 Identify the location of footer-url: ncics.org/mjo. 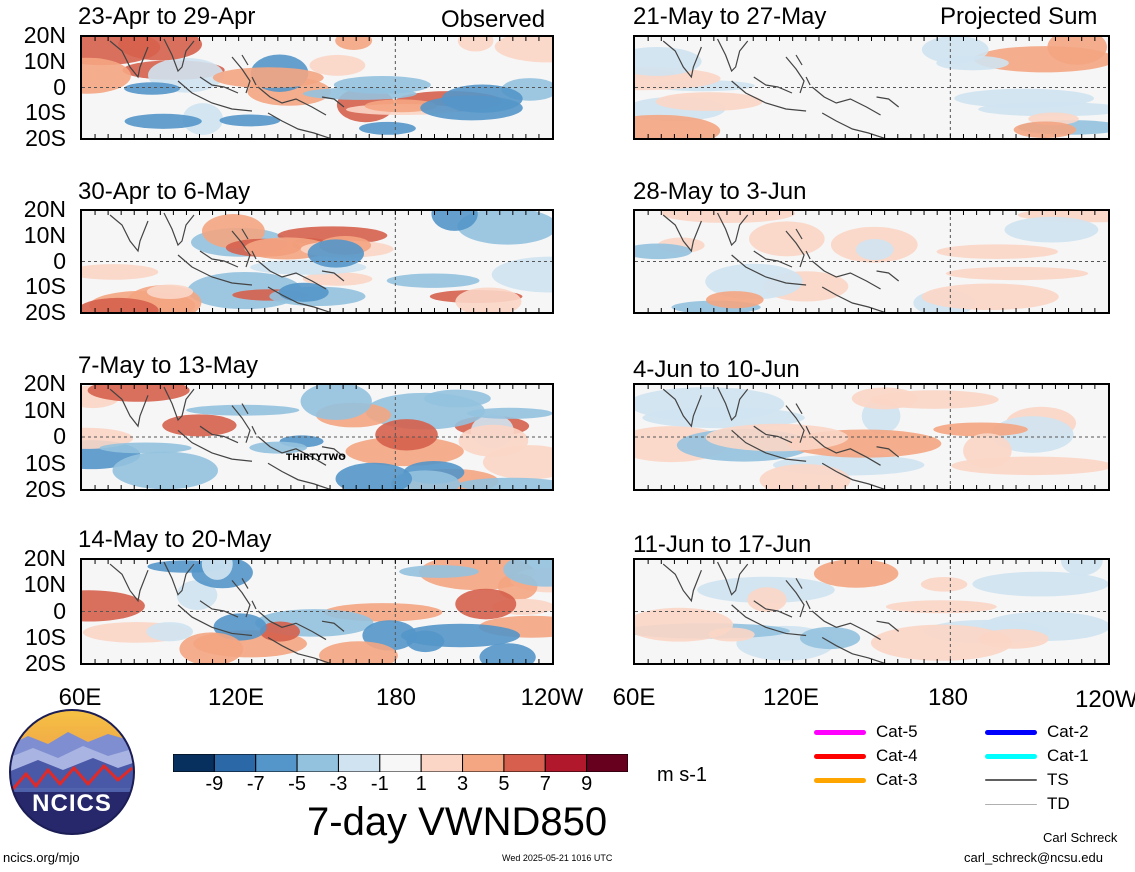
(41, 857).